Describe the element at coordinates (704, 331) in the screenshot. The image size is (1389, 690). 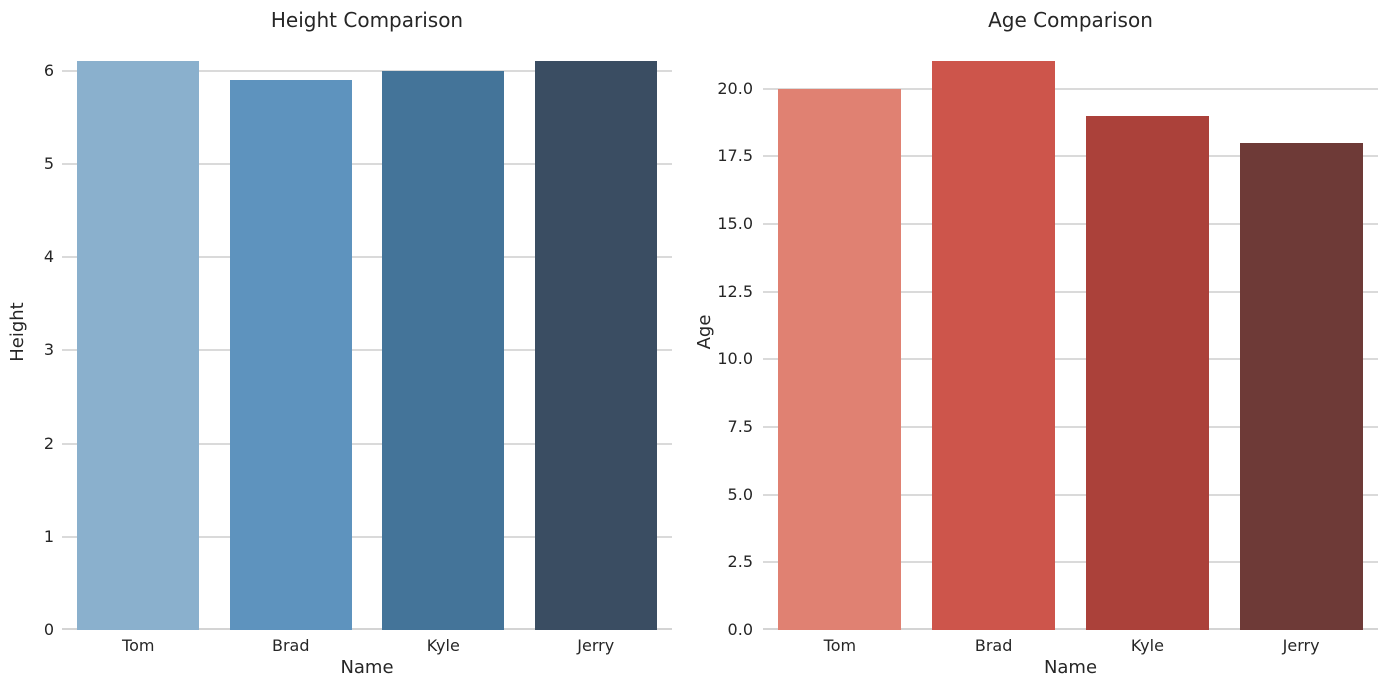
I see `y-axis-label: Age` at that location.